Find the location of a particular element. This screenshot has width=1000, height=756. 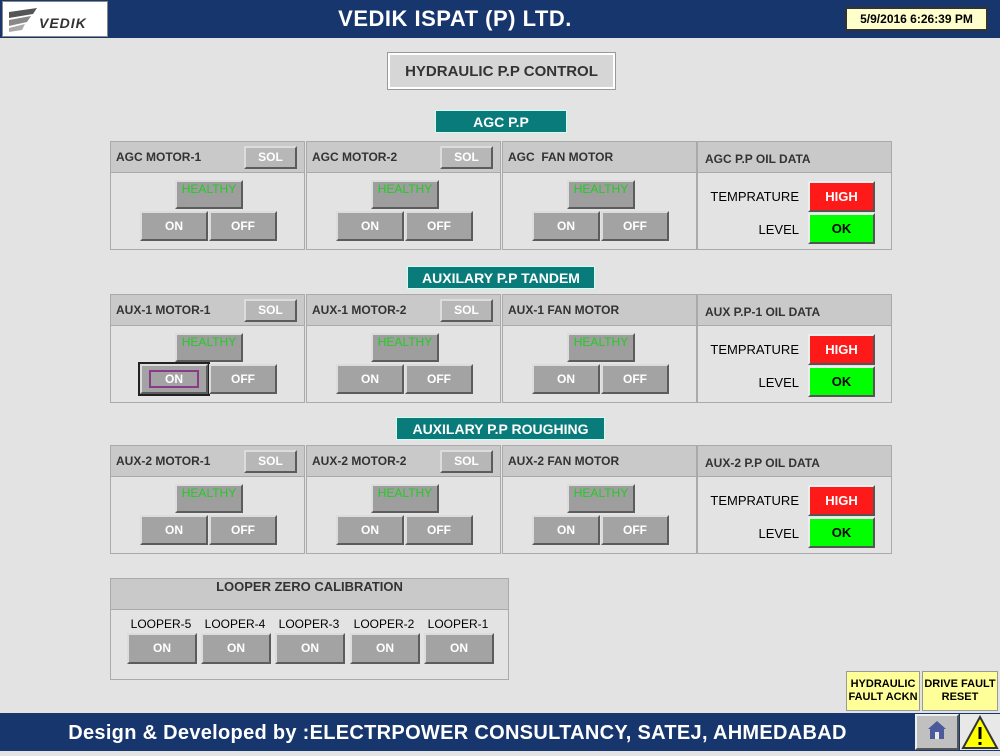

panel-header: AUX P.P-1 OIL DATA is located at coordinates (794, 310).